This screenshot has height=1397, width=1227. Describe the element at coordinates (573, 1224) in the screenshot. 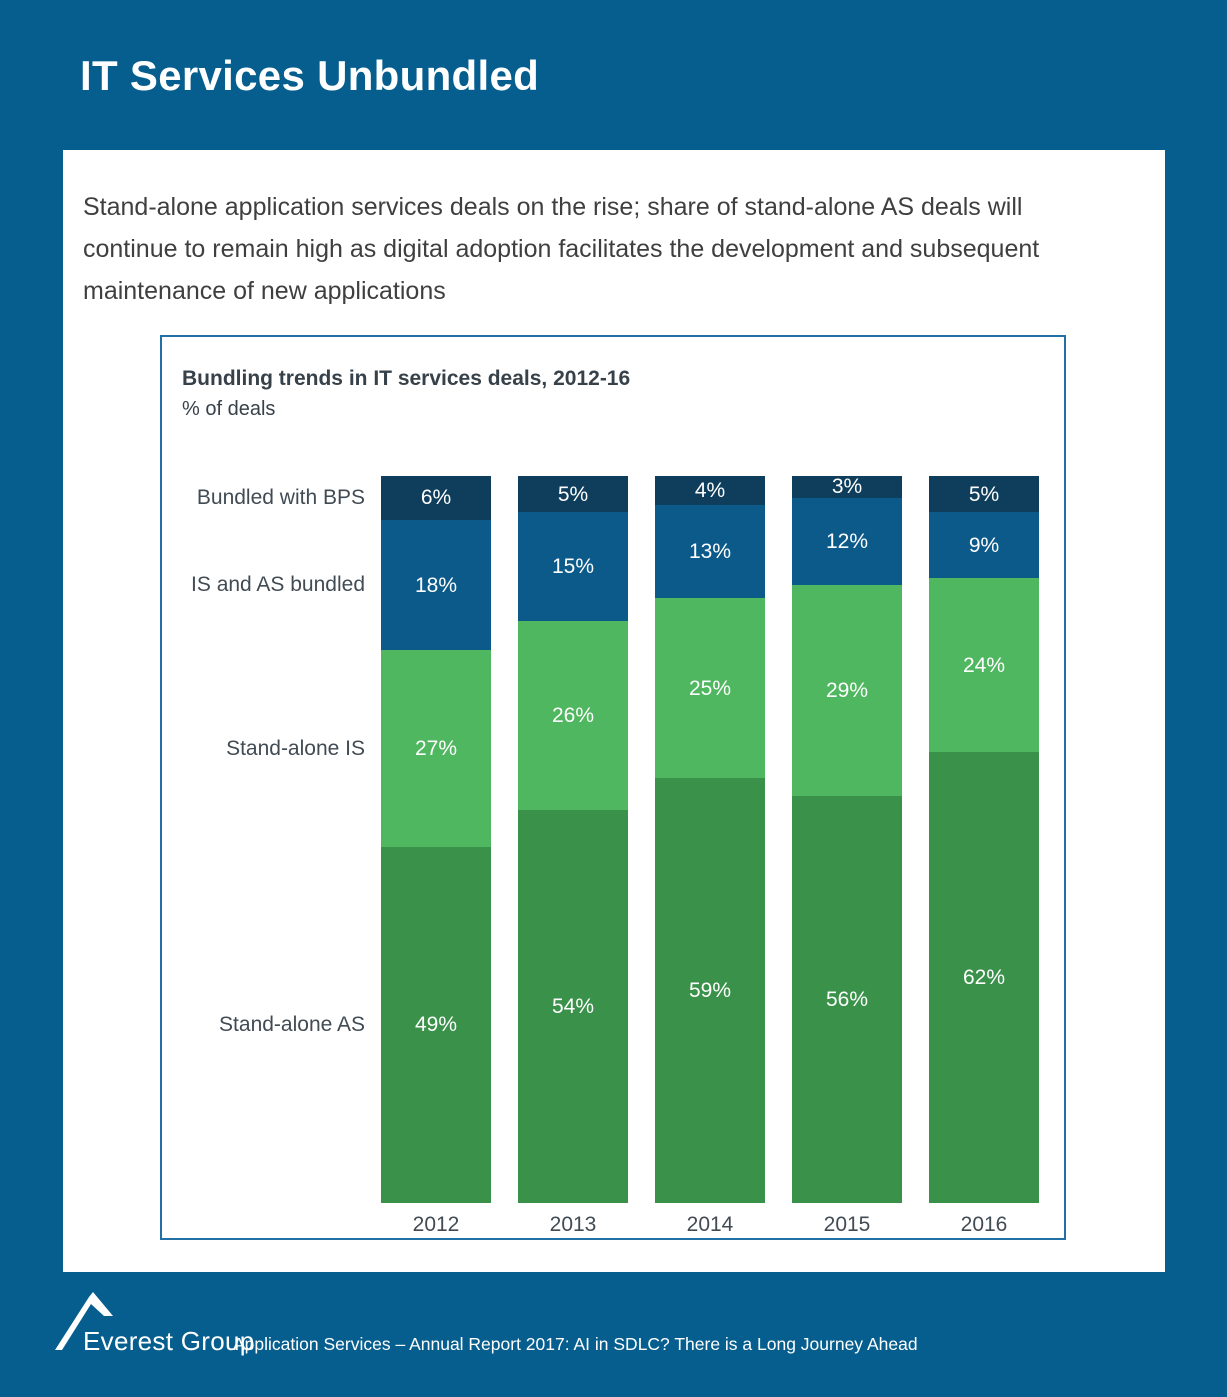

I see `x-axis-label-2013: 2013` at that location.